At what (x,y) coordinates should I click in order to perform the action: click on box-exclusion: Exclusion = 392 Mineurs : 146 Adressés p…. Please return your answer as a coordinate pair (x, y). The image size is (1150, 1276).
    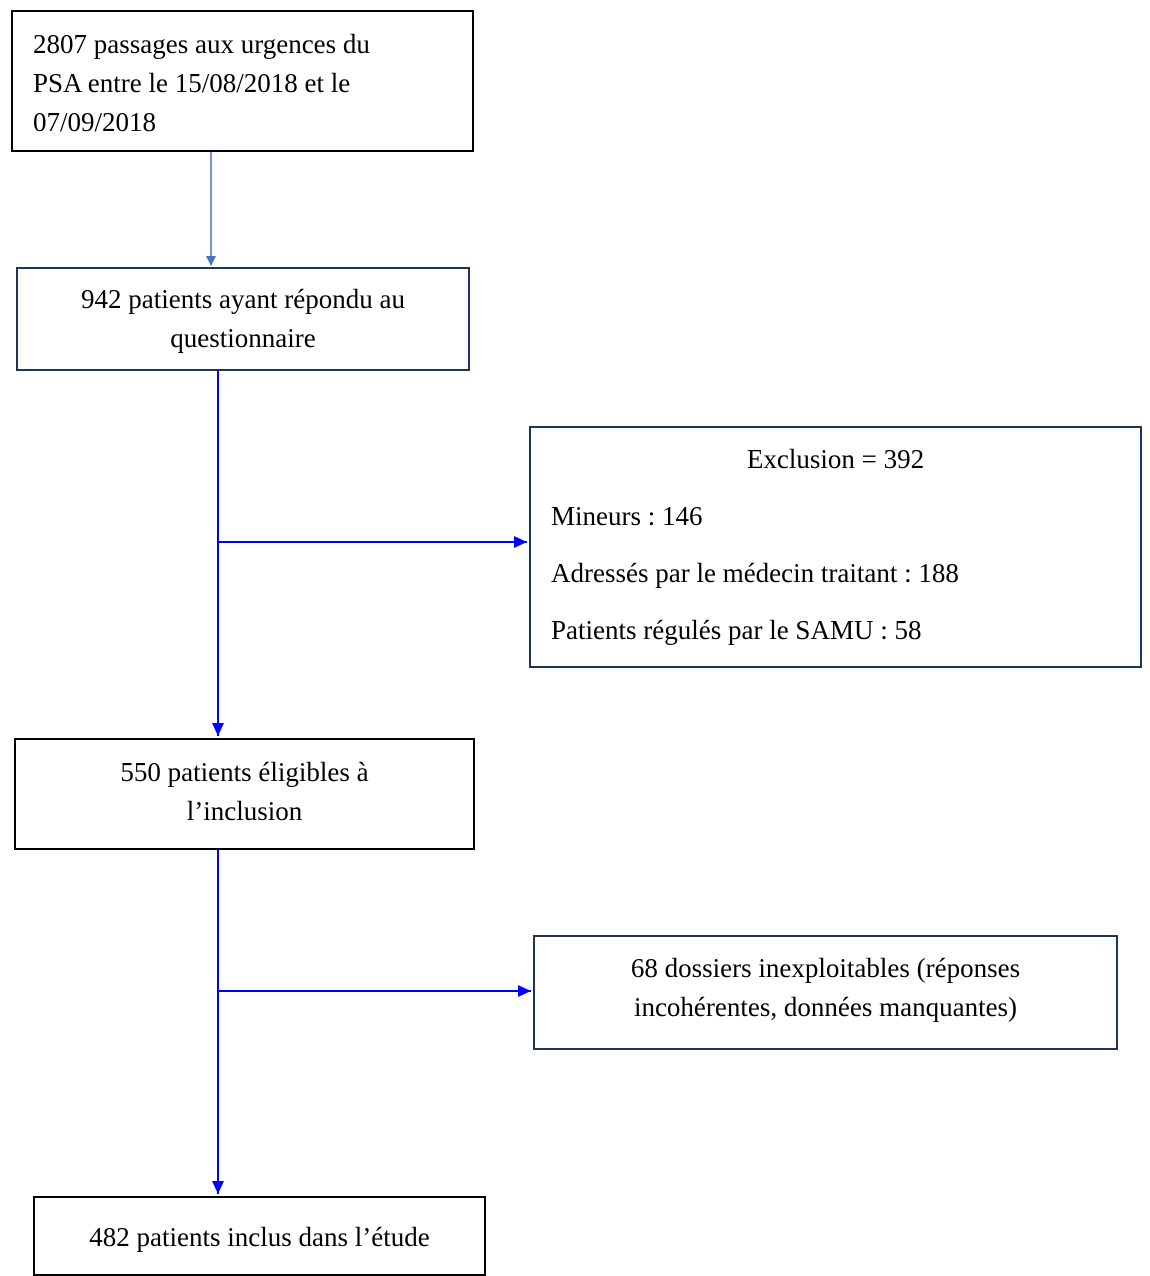
    Looking at the image, I should click on (835, 547).